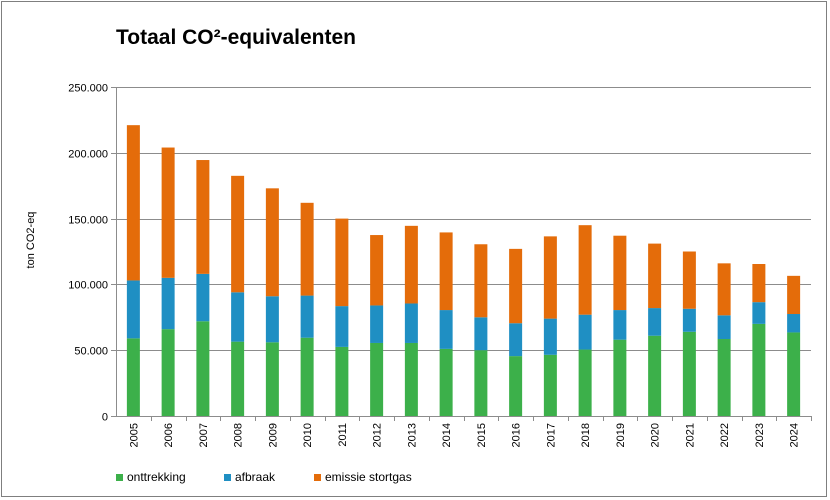 The width and height of the screenshot is (830, 500). What do you see at coordinates (119, 477) in the screenshot?
I see `legend-swatch-onttrekking` at bounding box center [119, 477].